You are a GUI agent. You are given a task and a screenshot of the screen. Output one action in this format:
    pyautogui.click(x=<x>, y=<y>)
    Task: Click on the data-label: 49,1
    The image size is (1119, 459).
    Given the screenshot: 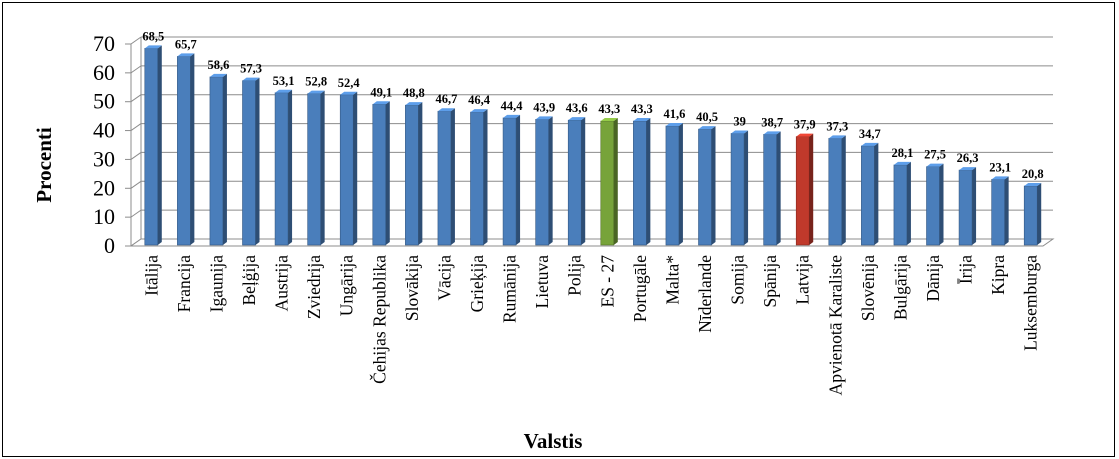 What is the action you would take?
    pyautogui.click(x=381, y=92)
    